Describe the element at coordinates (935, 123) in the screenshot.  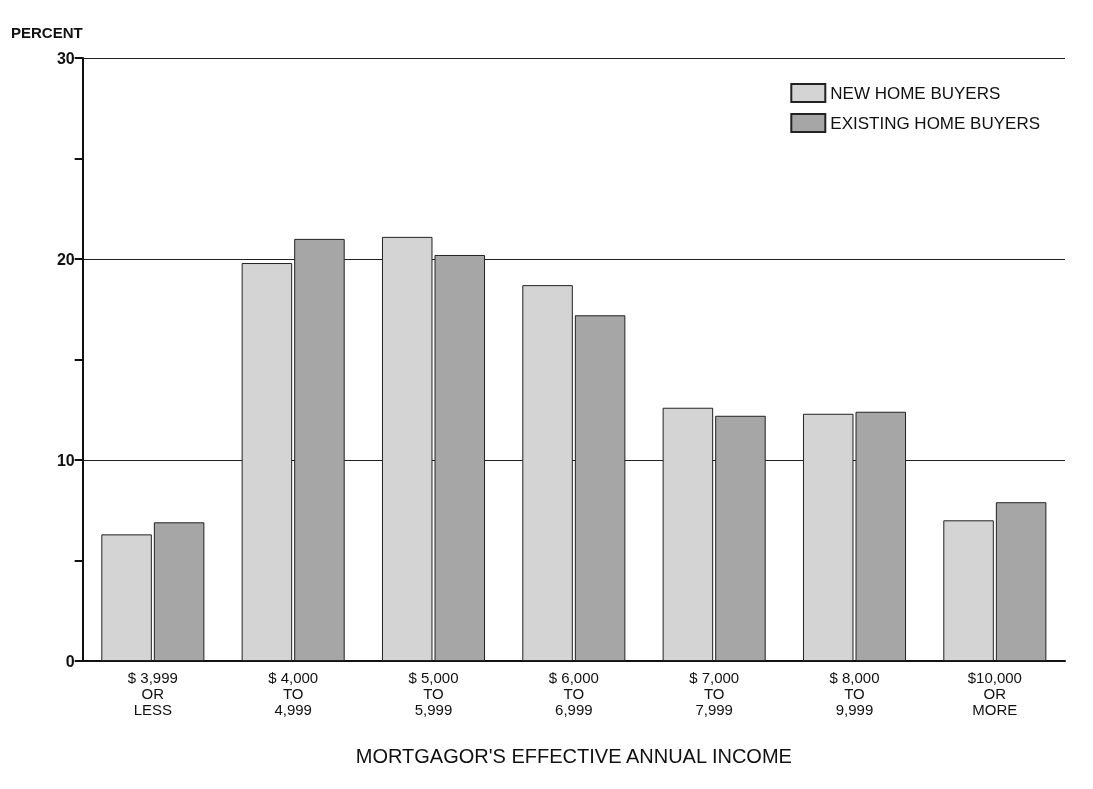
I see `legend-label: EXISTING HOME BUYERS` at that location.